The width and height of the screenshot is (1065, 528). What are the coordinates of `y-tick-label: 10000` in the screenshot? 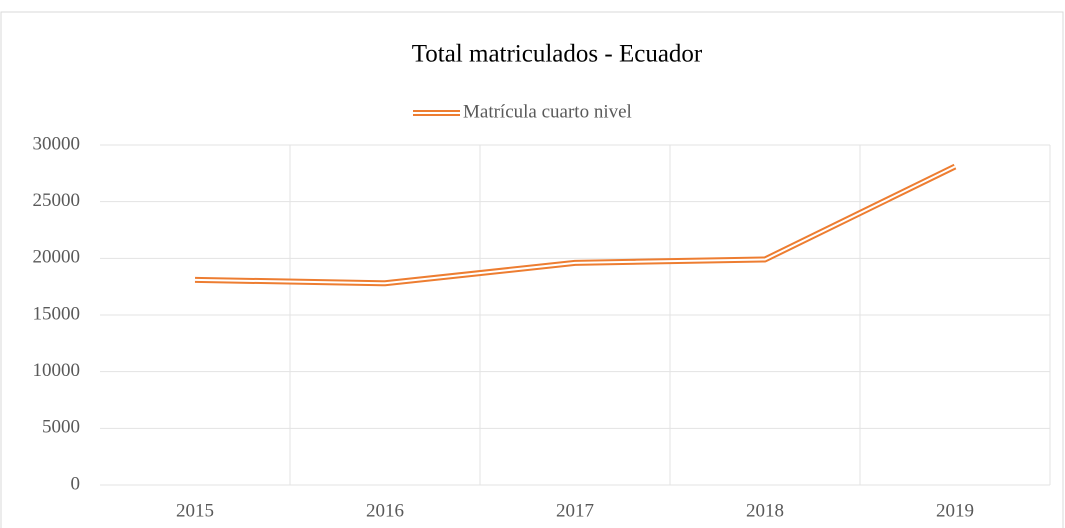 It's located at (57, 370).